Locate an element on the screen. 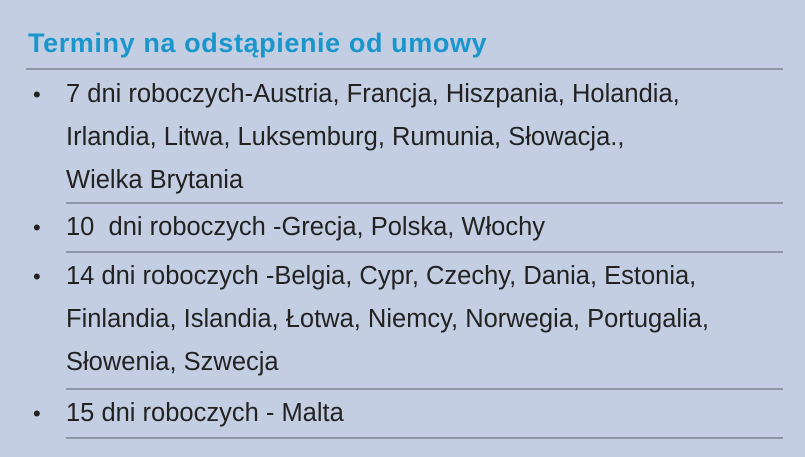 The image size is (805, 457). title-divider is located at coordinates (404, 69).